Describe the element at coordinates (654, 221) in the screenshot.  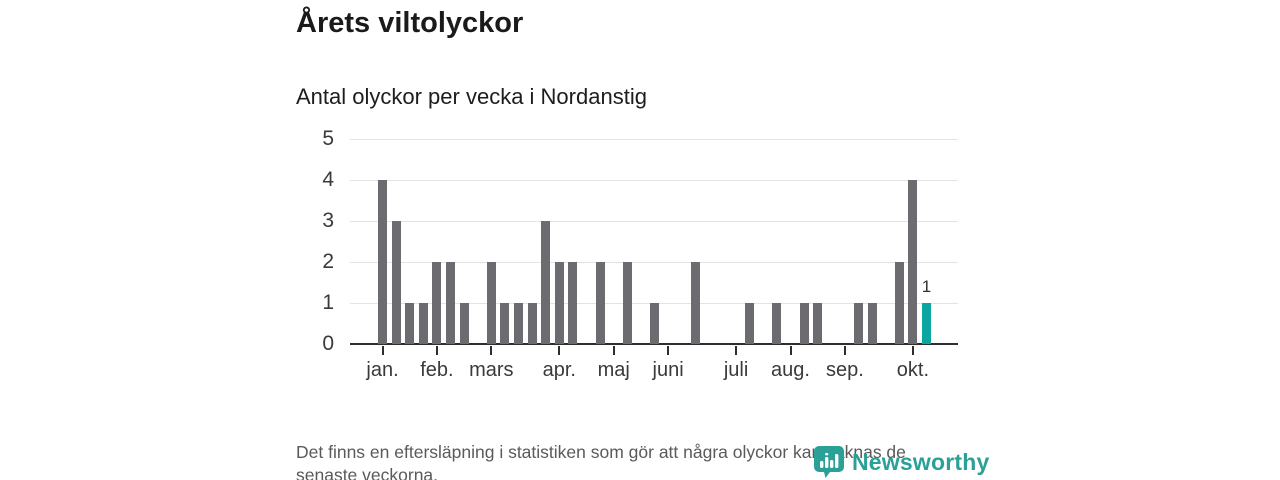
I see `gridline-y3` at that location.